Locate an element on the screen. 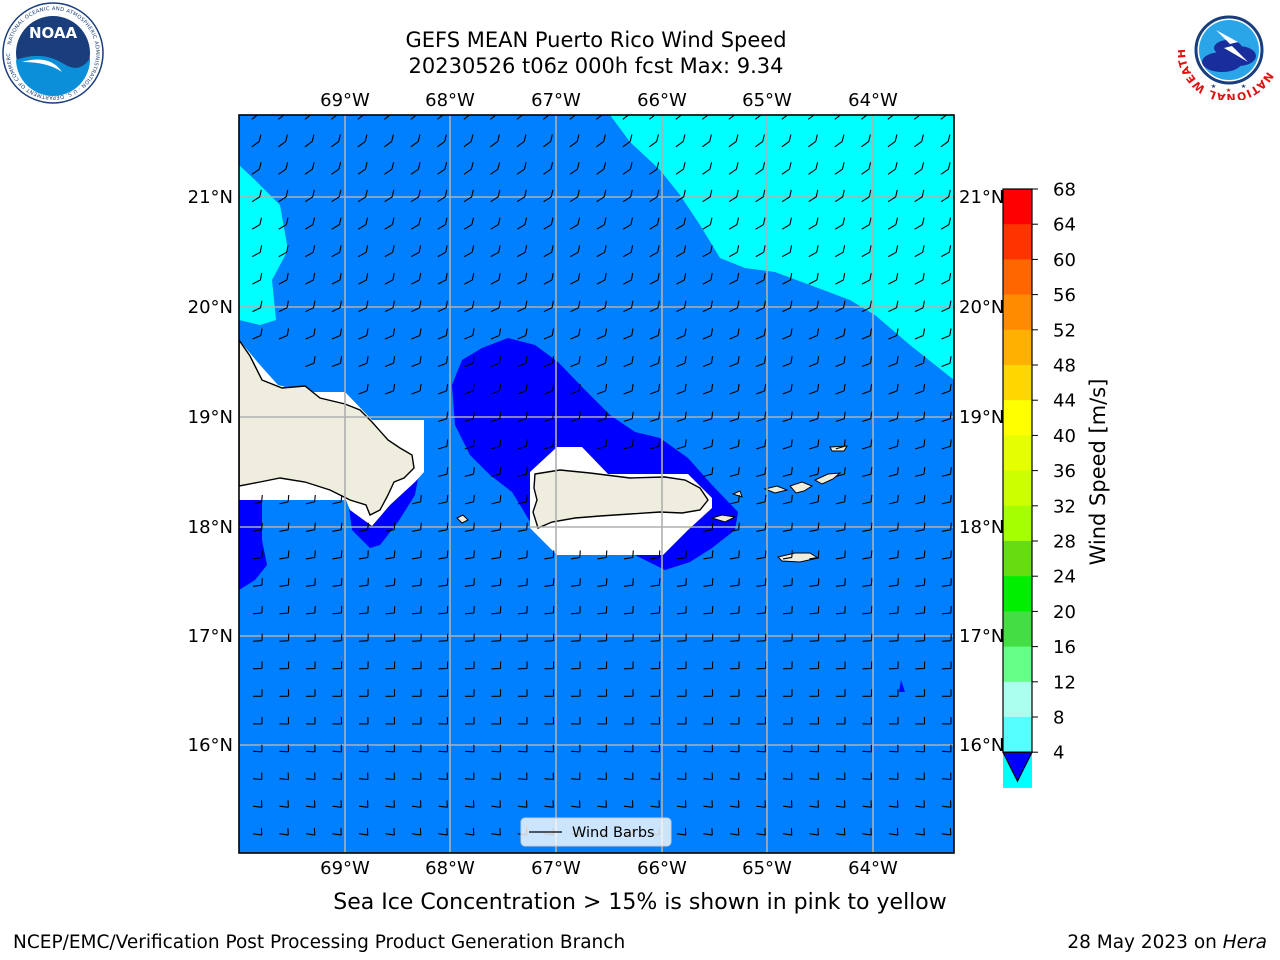 This screenshot has height=960, width=1280. lon-label-top-4: 66°W is located at coordinates (662, 100).